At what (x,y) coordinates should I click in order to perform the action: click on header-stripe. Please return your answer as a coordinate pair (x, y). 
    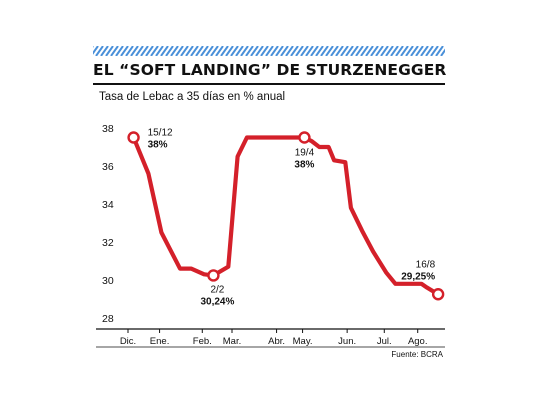
    Looking at the image, I should click on (269, 51).